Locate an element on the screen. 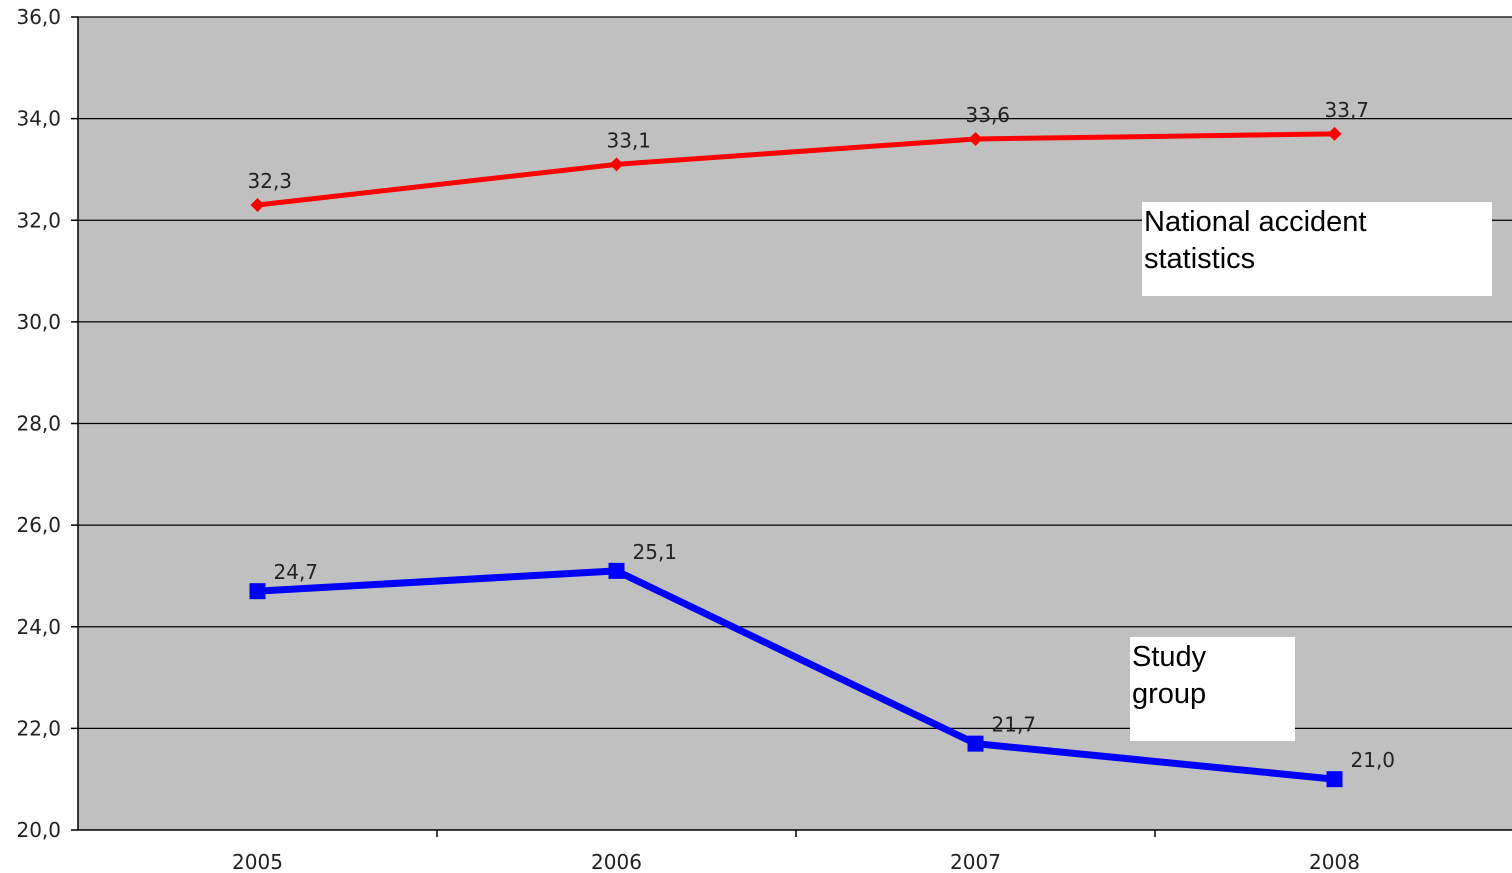 The height and width of the screenshot is (873, 1512). y-tick-label: 32,0 is located at coordinates (38, 220).